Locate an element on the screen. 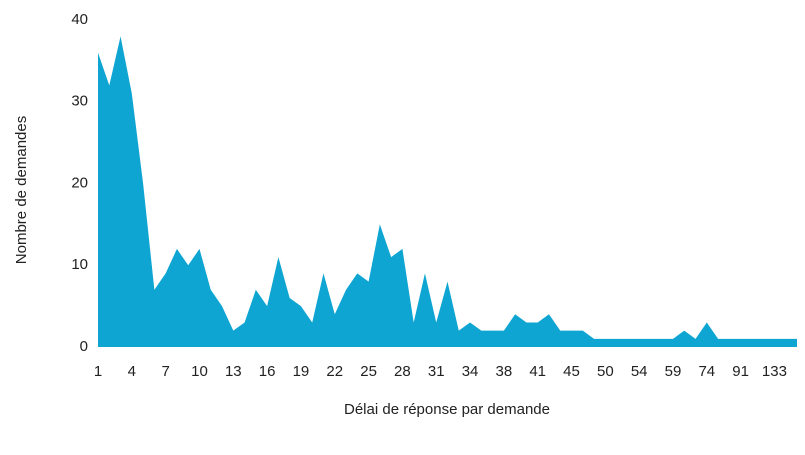  y-tick-label: 0 is located at coordinates (84, 346).